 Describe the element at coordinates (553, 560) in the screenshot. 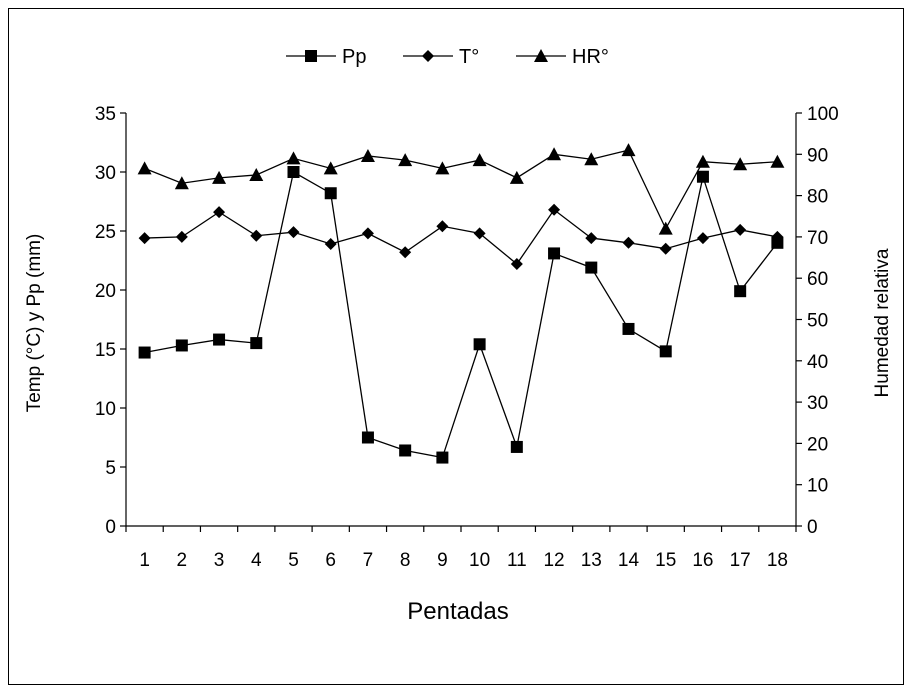

I see `x-tick-label: 12` at that location.